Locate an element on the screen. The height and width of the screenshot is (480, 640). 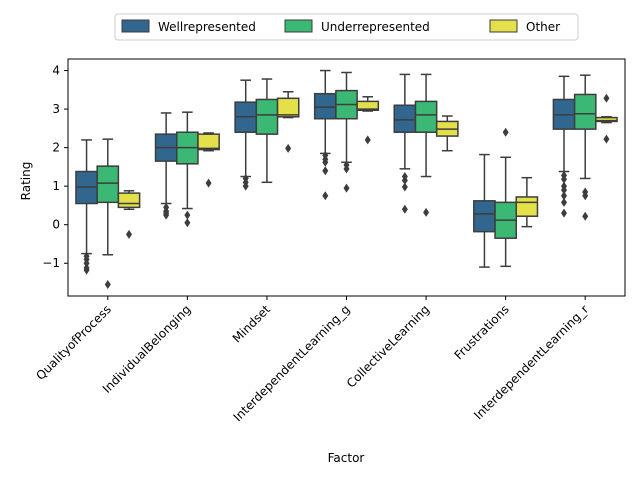
legend: Wellrepresented Underrepresented Other is located at coordinates (346, 27).